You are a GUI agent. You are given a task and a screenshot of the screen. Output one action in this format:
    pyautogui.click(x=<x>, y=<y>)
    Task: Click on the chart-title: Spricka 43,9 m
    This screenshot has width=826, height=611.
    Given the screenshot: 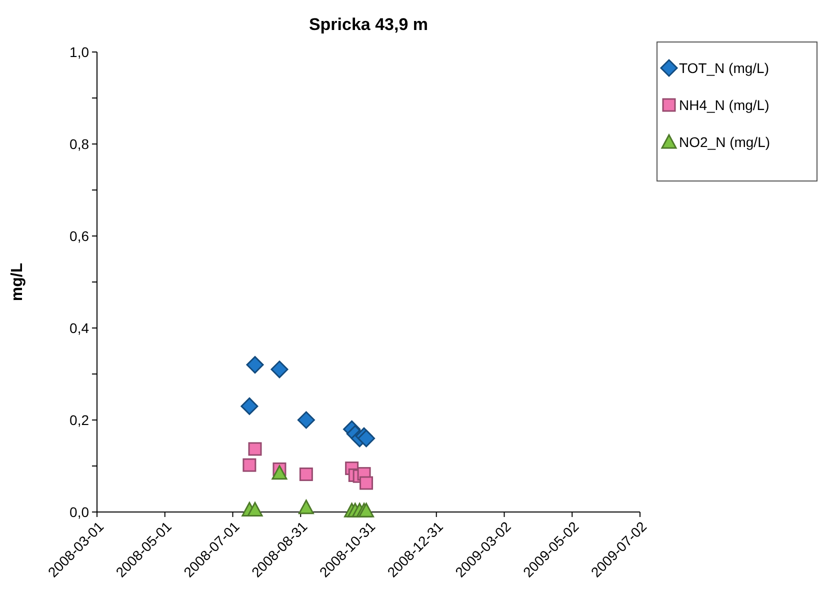 What is the action you would take?
    pyautogui.click(x=368, y=24)
    